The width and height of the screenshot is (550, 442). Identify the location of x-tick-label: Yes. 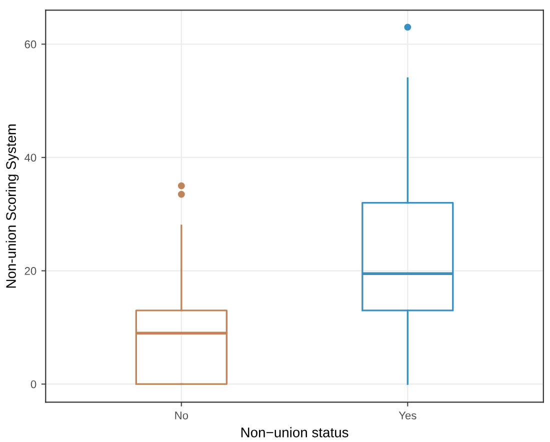
(407, 416).